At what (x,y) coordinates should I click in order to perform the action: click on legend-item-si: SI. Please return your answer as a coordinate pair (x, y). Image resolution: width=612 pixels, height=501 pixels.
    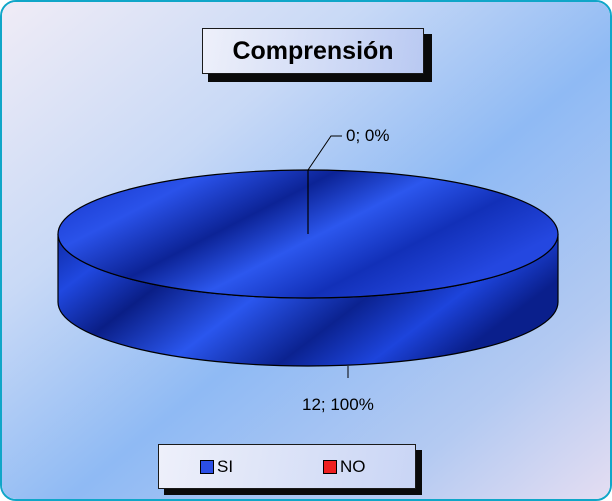
    Looking at the image, I should click on (216, 467).